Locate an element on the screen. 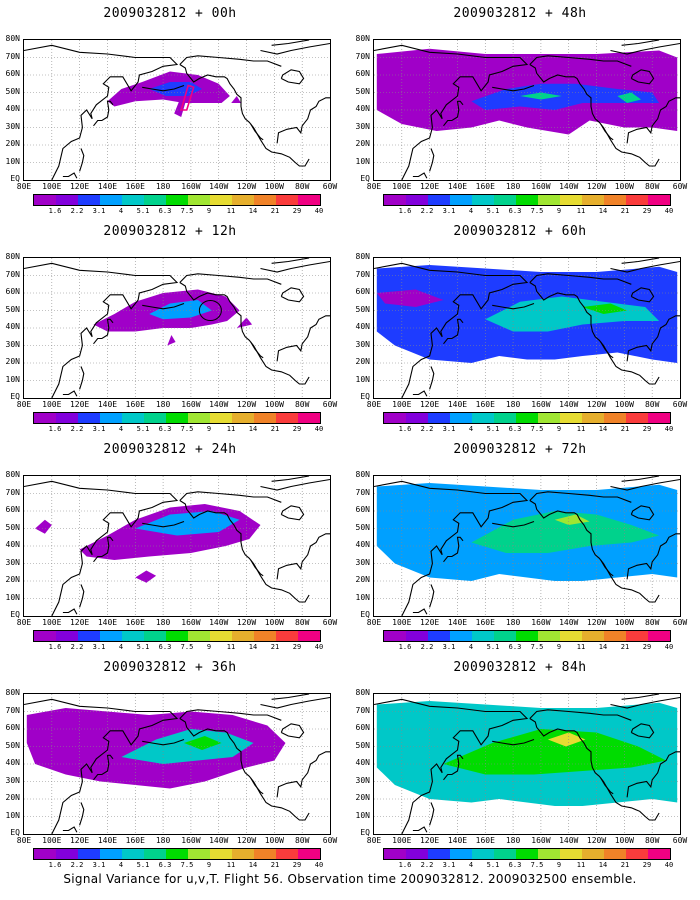 The image size is (700, 900). colorbar-tick: 3.1 is located at coordinates (449, 865).